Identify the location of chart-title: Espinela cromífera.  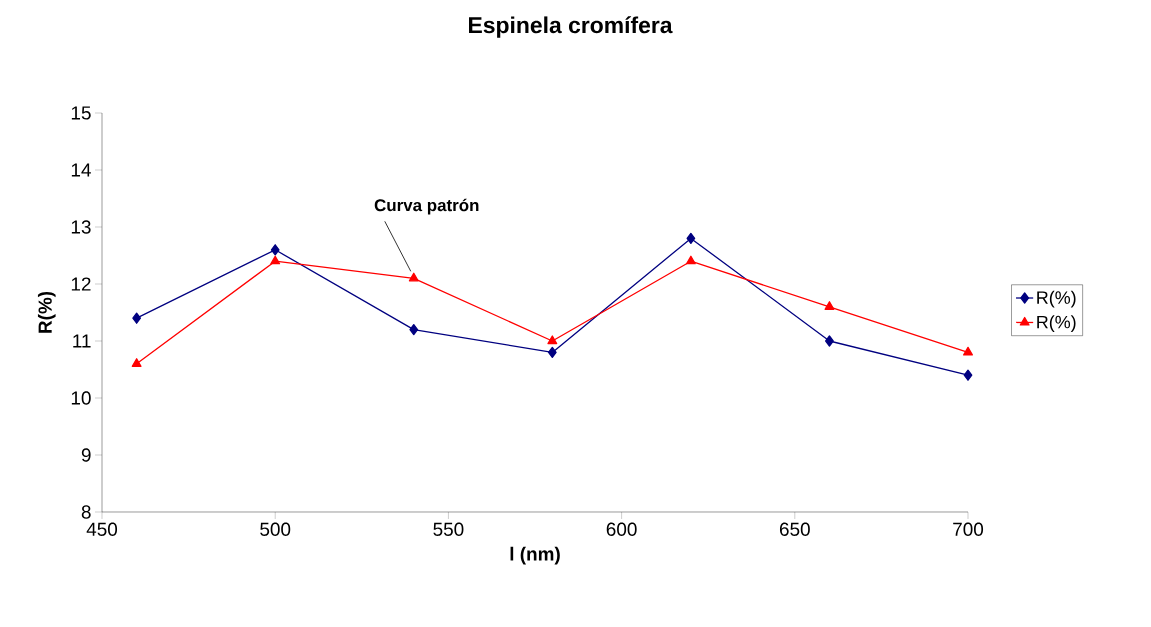
(571, 27).